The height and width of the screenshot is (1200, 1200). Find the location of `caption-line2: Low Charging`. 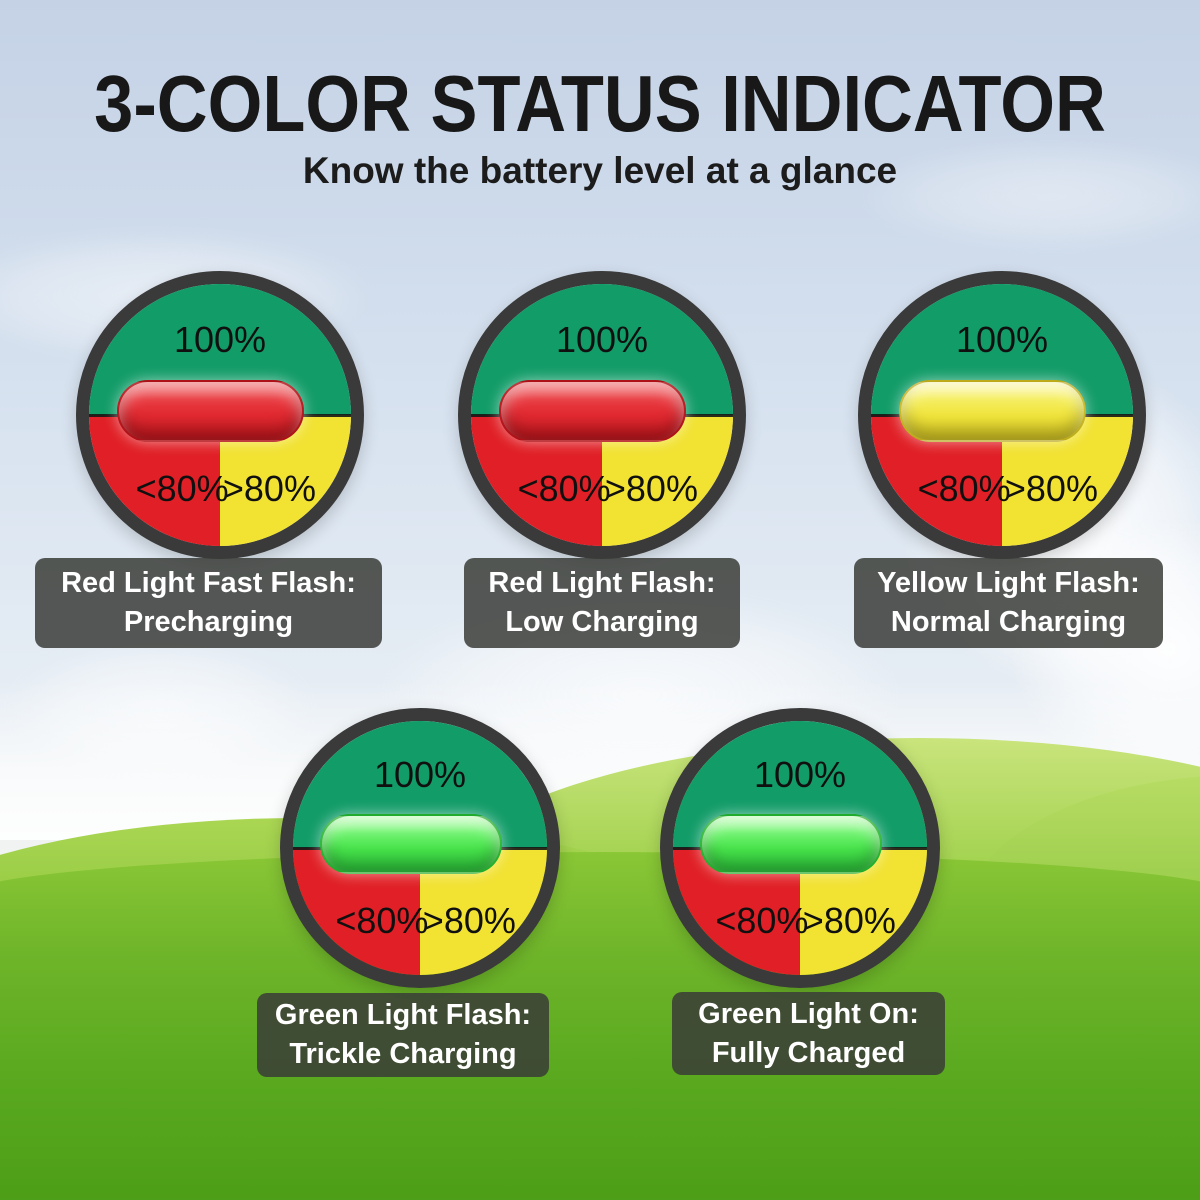

caption-line2: Low Charging is located at coordinates (602, 622).